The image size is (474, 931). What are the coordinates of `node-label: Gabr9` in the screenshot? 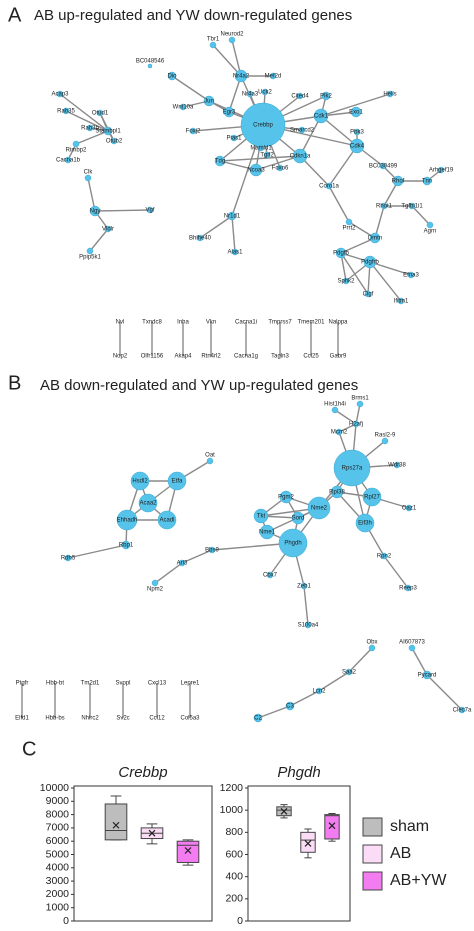 It's located at (338, 357).